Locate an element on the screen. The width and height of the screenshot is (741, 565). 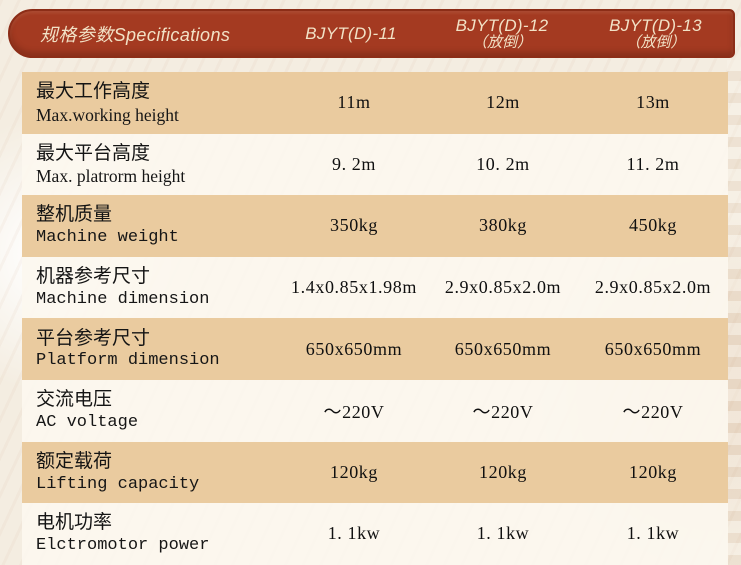
row-label: 额定载荷 Lifting capacity is located at coordinates (151, 472).